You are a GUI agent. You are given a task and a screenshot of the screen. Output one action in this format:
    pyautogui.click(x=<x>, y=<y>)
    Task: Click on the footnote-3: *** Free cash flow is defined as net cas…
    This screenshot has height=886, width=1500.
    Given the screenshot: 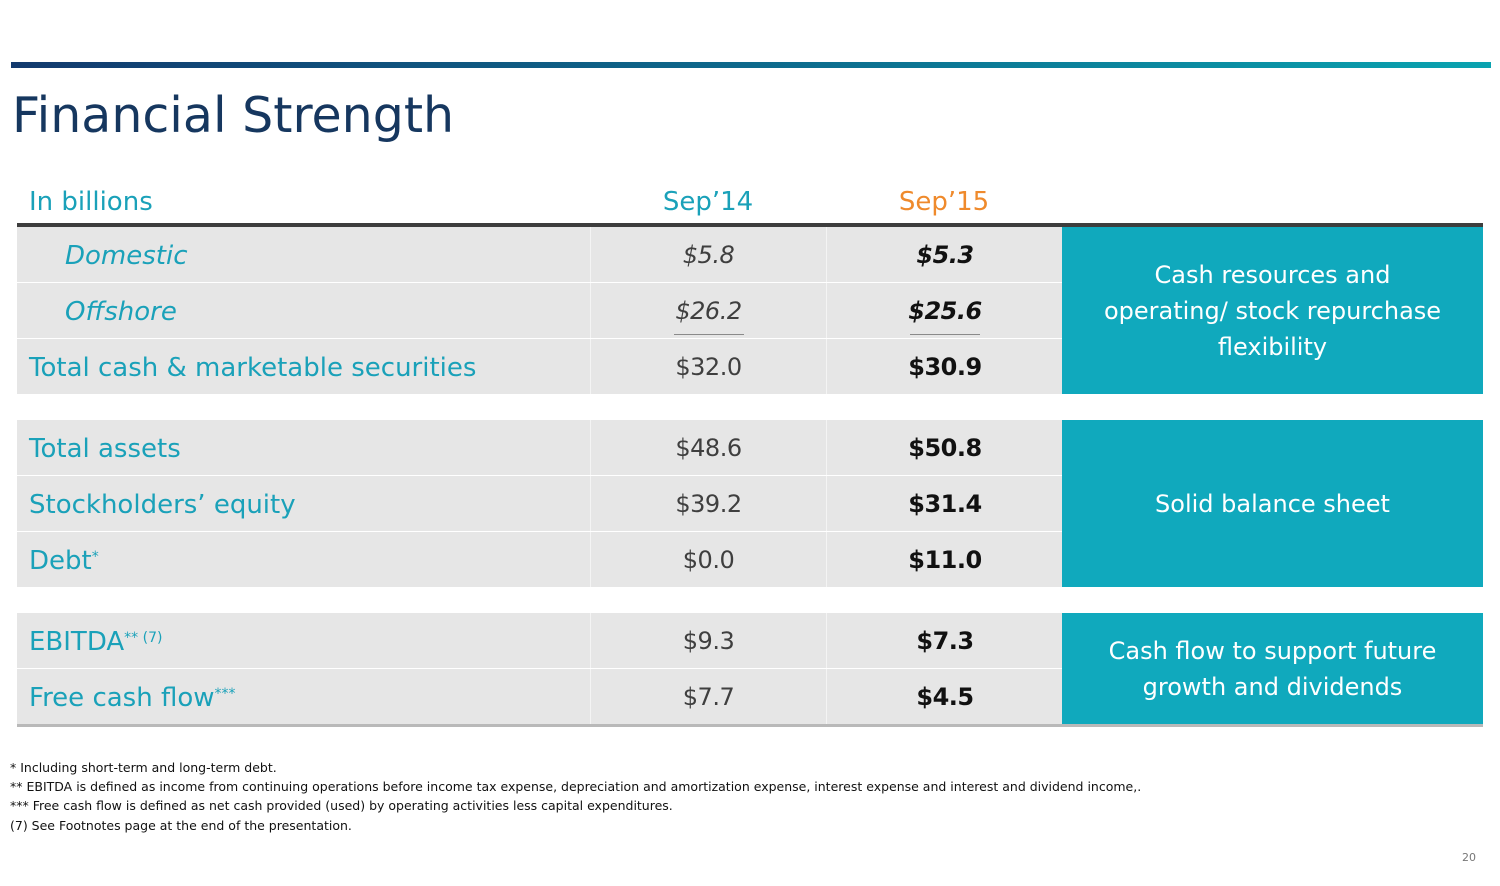 What is the action you would take?
    pyautogui.click(x=341, y=805)
    